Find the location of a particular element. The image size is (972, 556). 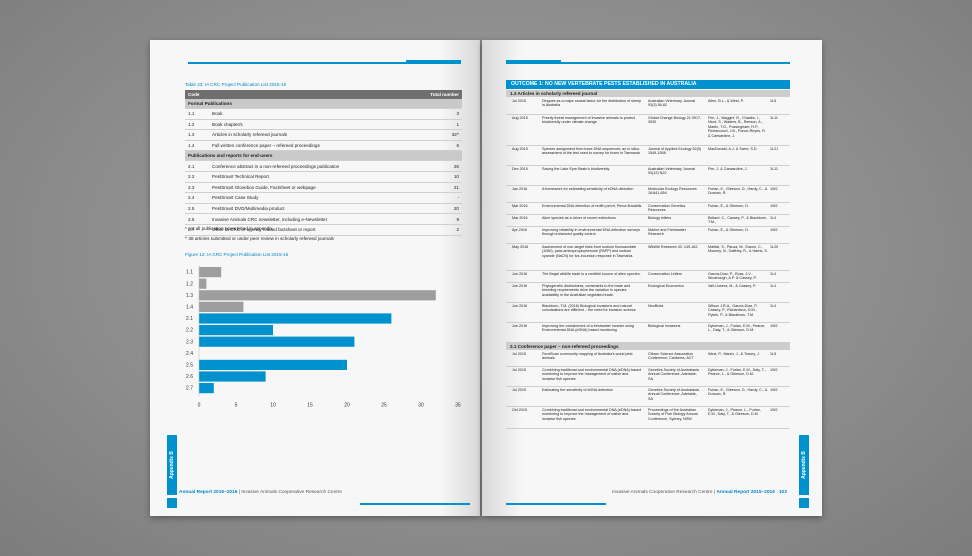

y-tick-label: 1.3 is located at coordinates (189, 296).